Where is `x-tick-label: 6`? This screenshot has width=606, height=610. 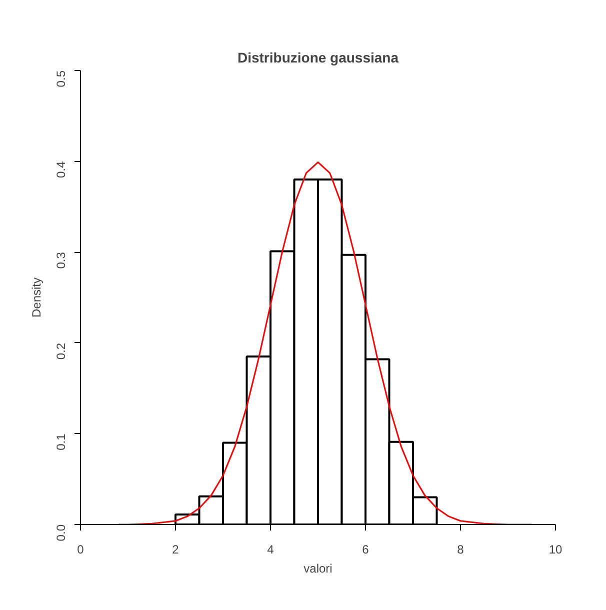 x-tick-label: 6 is located at coordinates (366, 549).